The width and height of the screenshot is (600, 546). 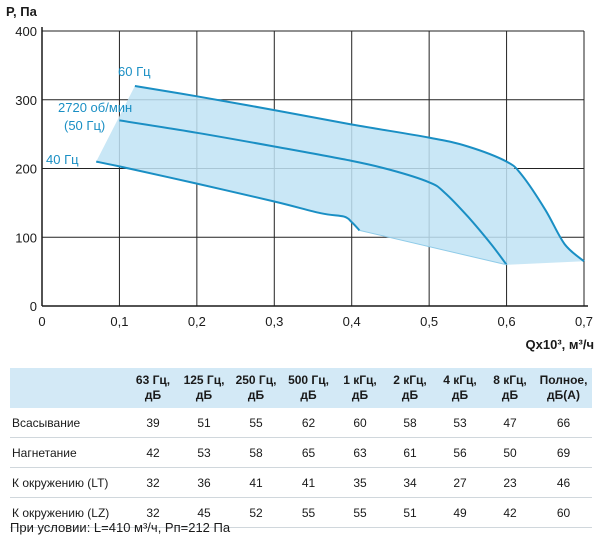 I want to click on table-cell: 69, so click(x=563, y=452).